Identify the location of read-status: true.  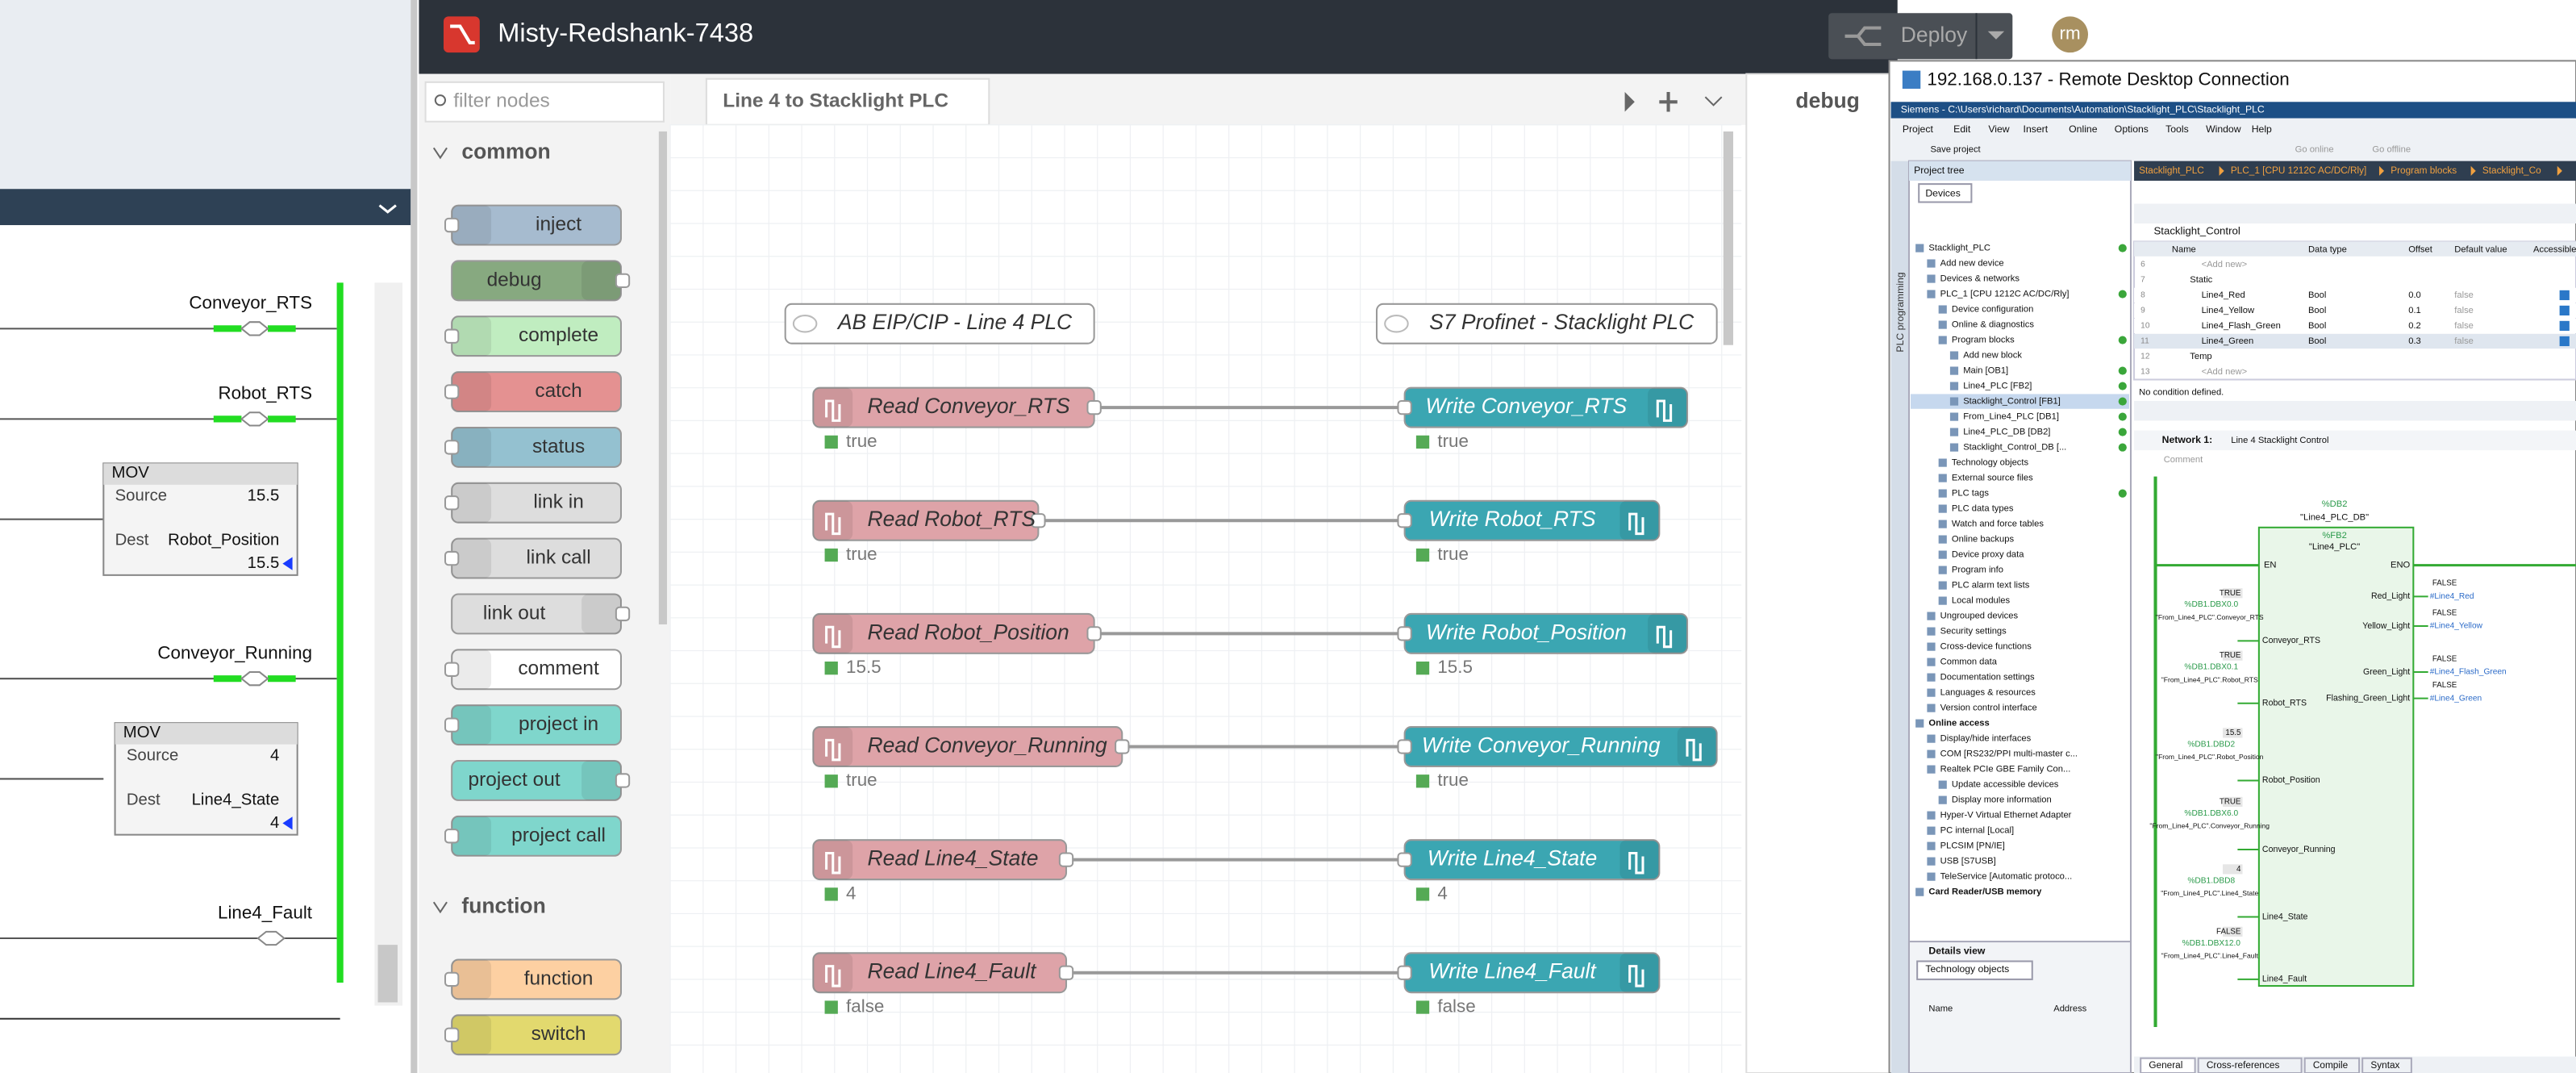
(861, 441).